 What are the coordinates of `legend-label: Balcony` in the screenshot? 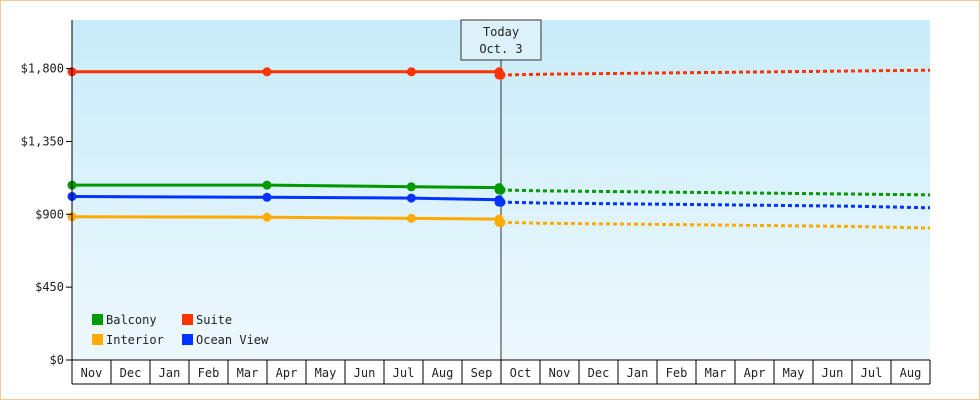 It's located at (131, 320).